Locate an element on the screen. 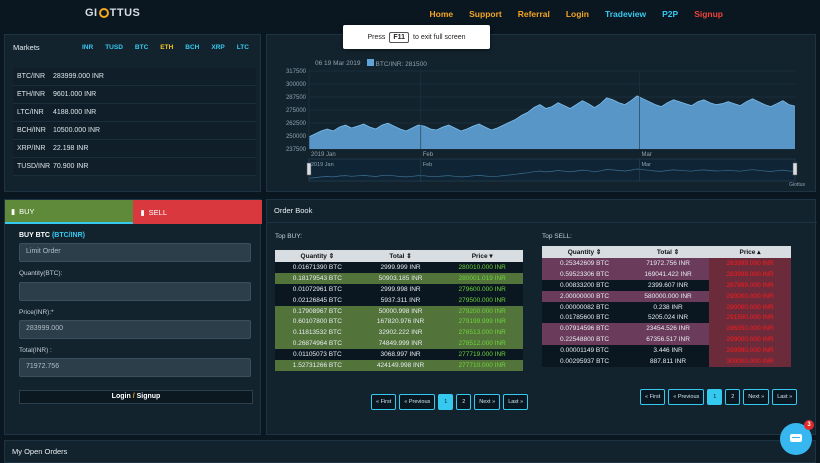 The image size is (820, 463). cell-quantity: 2.00000000 BTC is located at coordinates (585, 296).